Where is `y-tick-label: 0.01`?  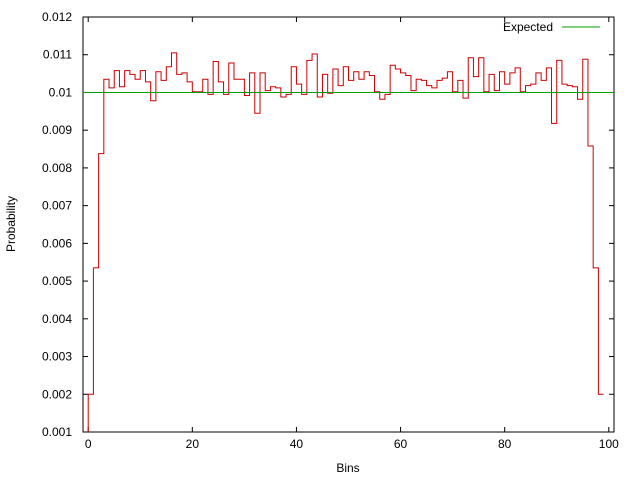
y-tick-label: 0.01 is located at coordinates (61, 92).